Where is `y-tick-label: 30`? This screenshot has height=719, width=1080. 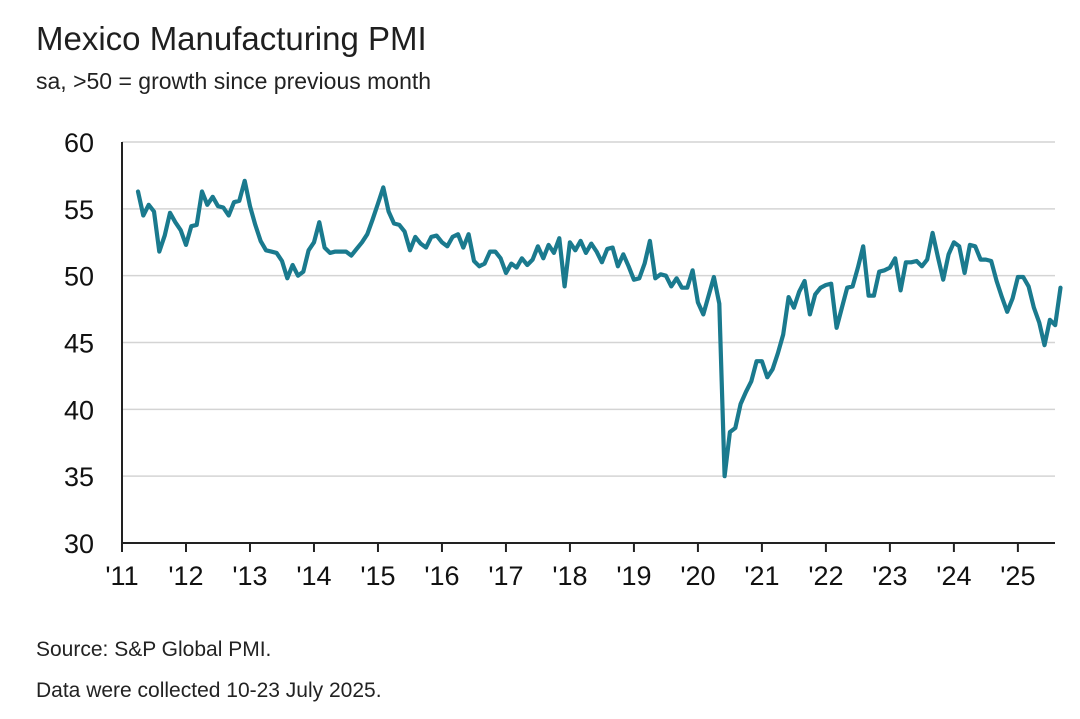
y-tick-label: 30 is located at coordinates (79, 544).